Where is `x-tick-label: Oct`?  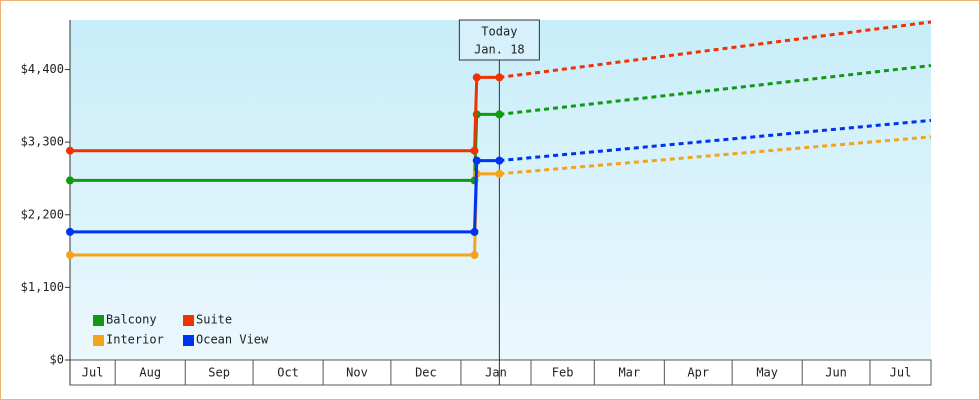
x-tick-label: Oct is located at coordinates (288, 373).